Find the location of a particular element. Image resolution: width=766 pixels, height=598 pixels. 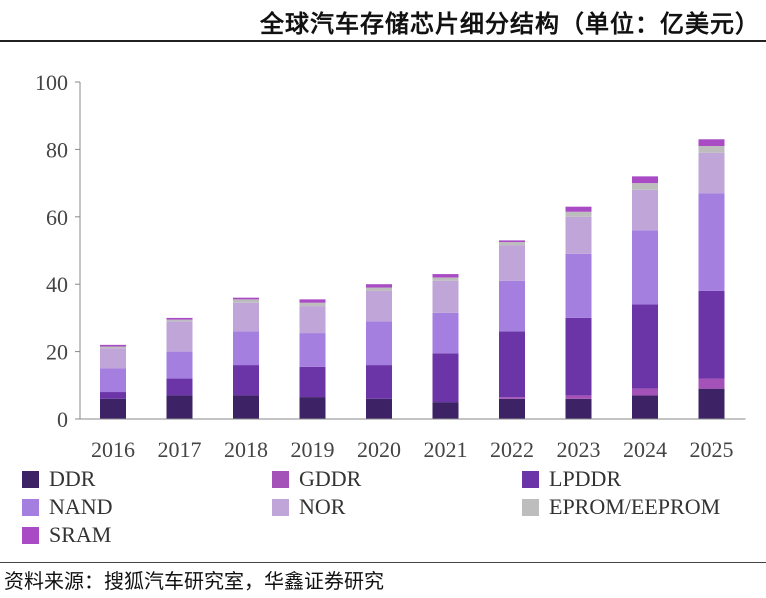

bar-segment-gddr: GDDR 2024: 2 is located at coordinates (645, 392).